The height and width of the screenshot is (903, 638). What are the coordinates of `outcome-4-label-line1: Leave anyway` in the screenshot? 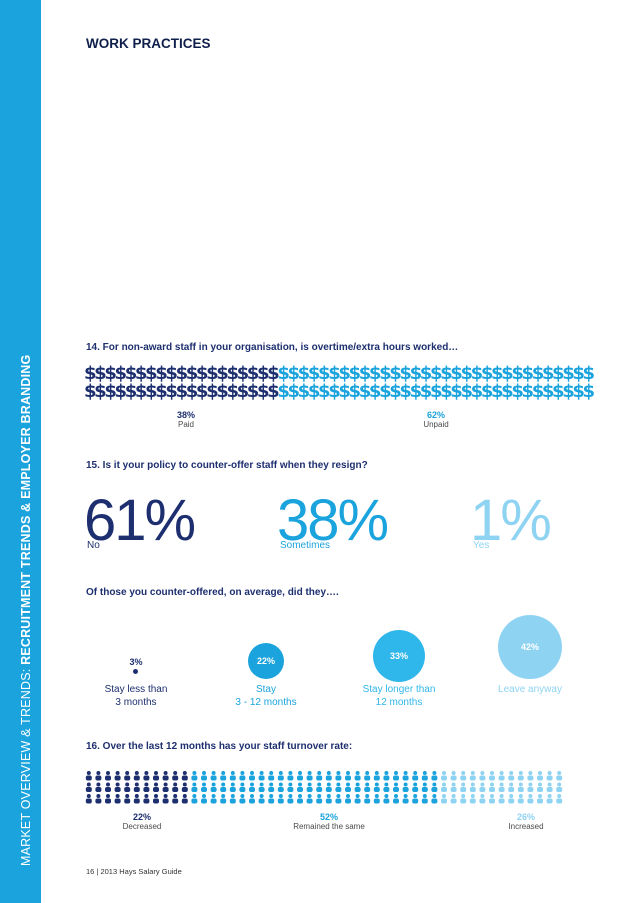 It's located at (530, 689).